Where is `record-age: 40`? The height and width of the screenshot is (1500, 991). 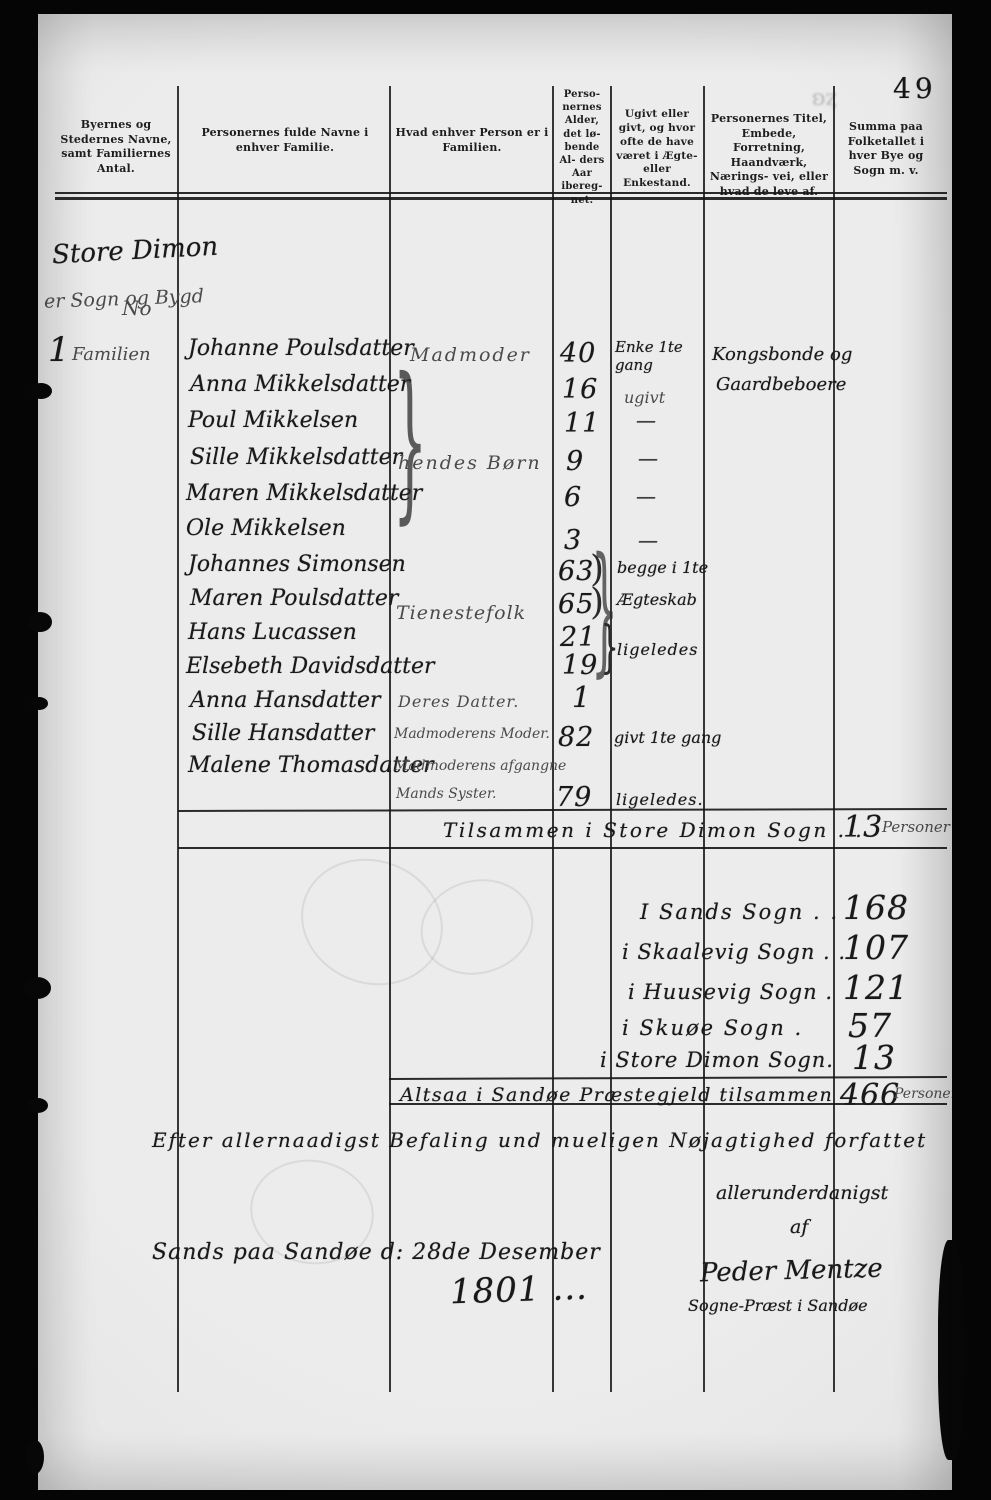
record-age: 40 is located at coordinates (578, 353).